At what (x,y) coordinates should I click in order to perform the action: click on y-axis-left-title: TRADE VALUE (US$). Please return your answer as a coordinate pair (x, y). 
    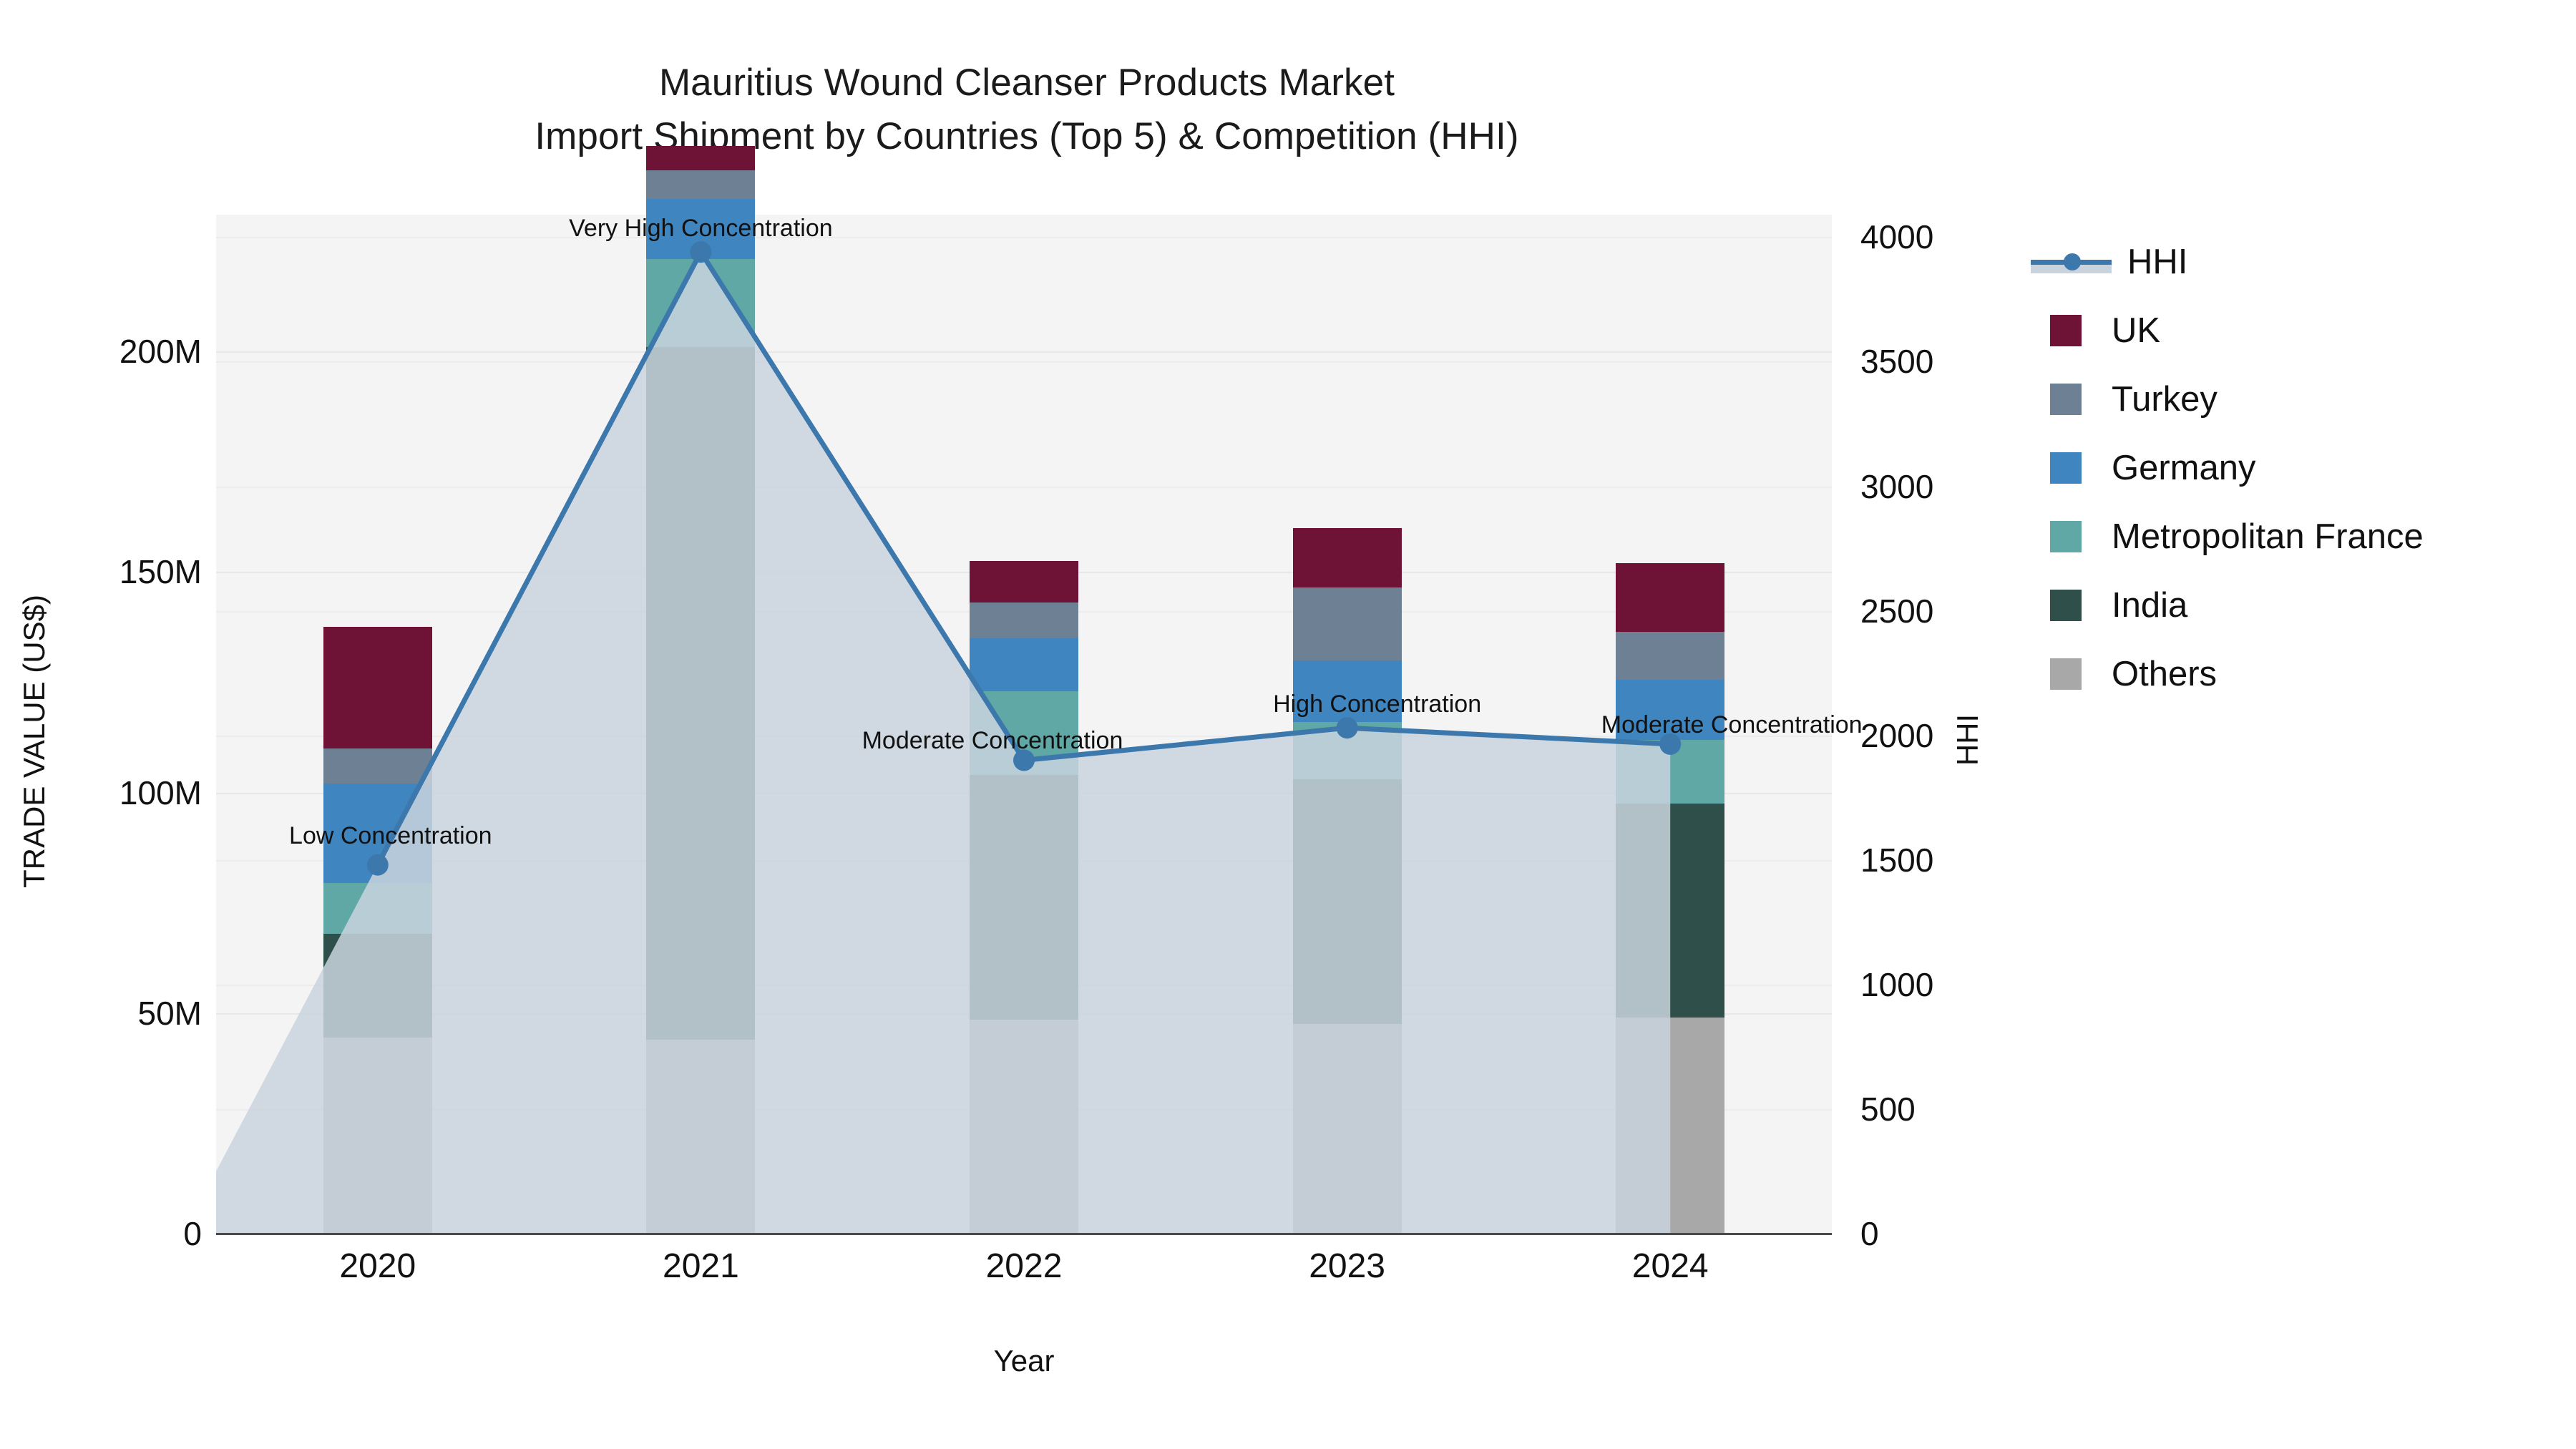
    Looking at the image, I should click on (34, 741).